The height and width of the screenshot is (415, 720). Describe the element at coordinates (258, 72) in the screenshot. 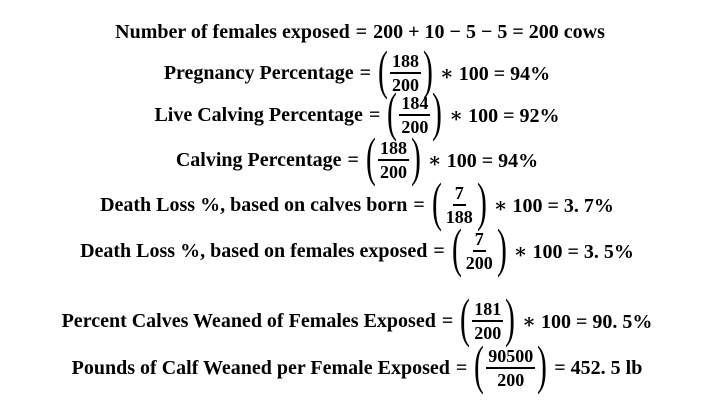

I see `equation-label: Pregnancy Percentage` at that location.